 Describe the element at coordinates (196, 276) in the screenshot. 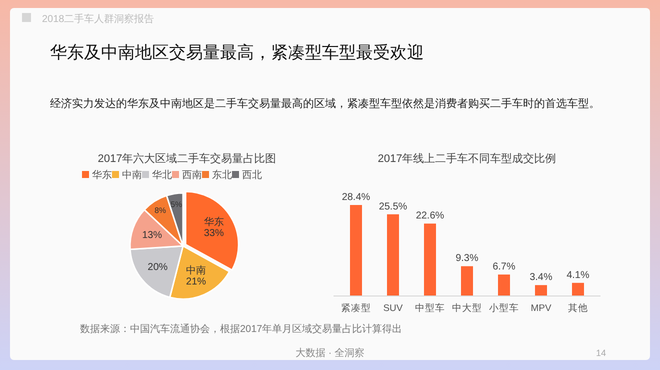

I see `data-label: 中南 21%` at that location.